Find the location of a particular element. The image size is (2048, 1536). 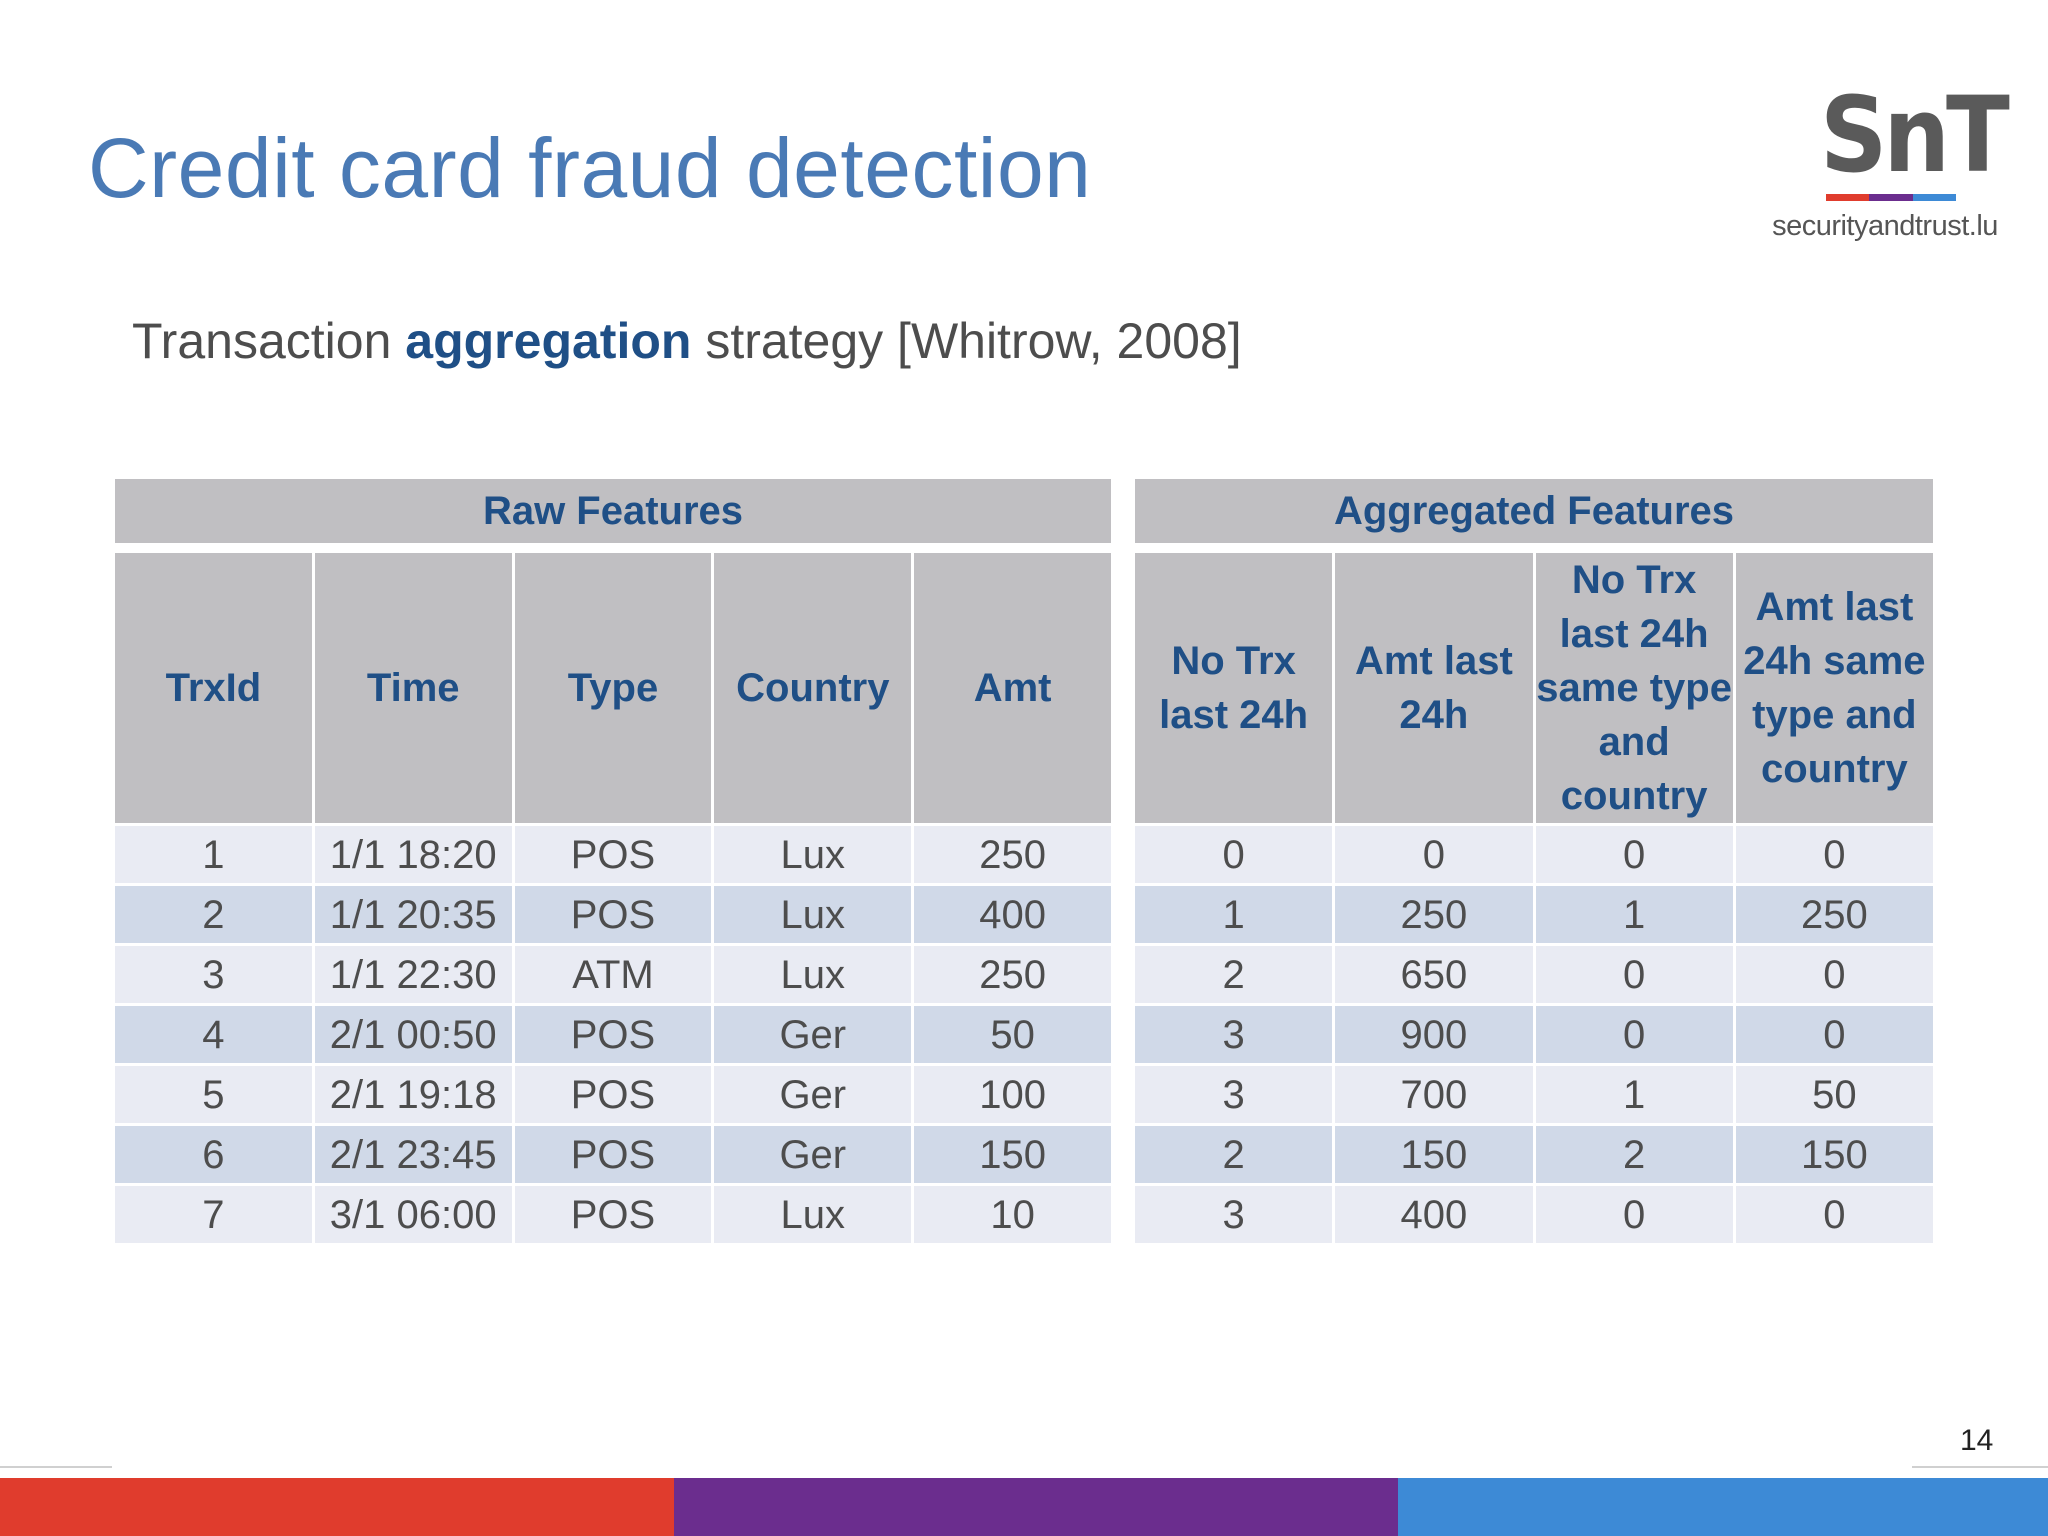

footer-bar-red is located at coordinates (337, 1507).